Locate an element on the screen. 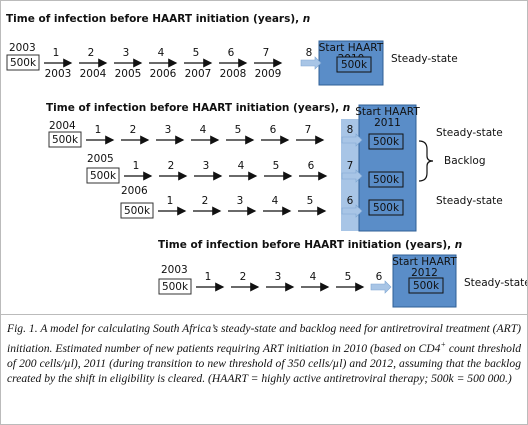  step-year: 2008 is located at coordinates (233, 74).